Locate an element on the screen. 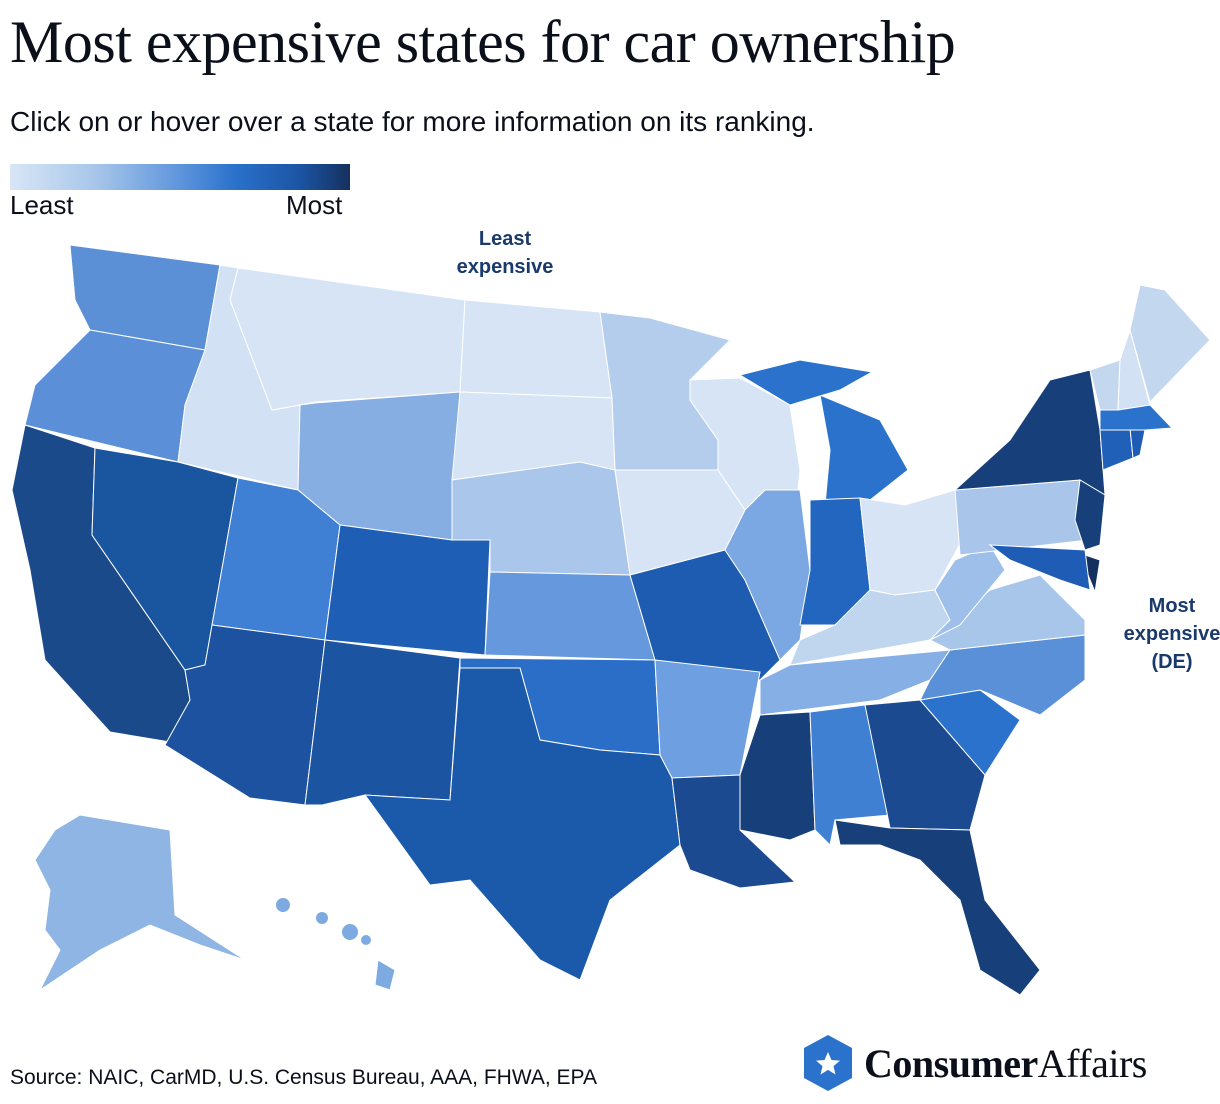 Image resolution: width=1220 pixels, height=1104 pixels. logo-wordmark: ConsumerAffairs is located at coordinates (1005, 1063).